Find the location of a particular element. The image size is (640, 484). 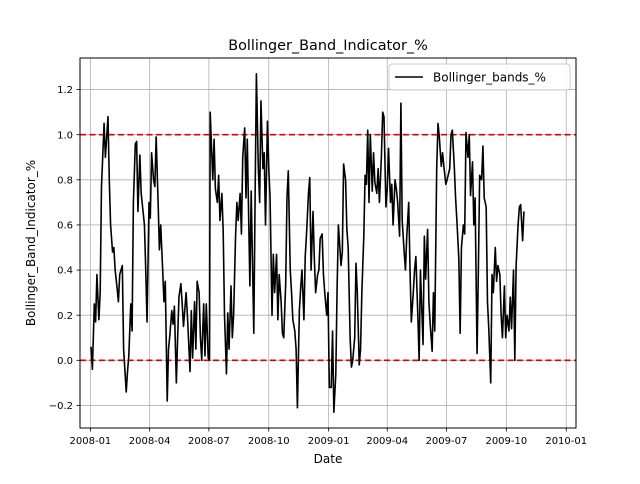

y-tick-label: 1.0 is located at coordinates (65, 135).